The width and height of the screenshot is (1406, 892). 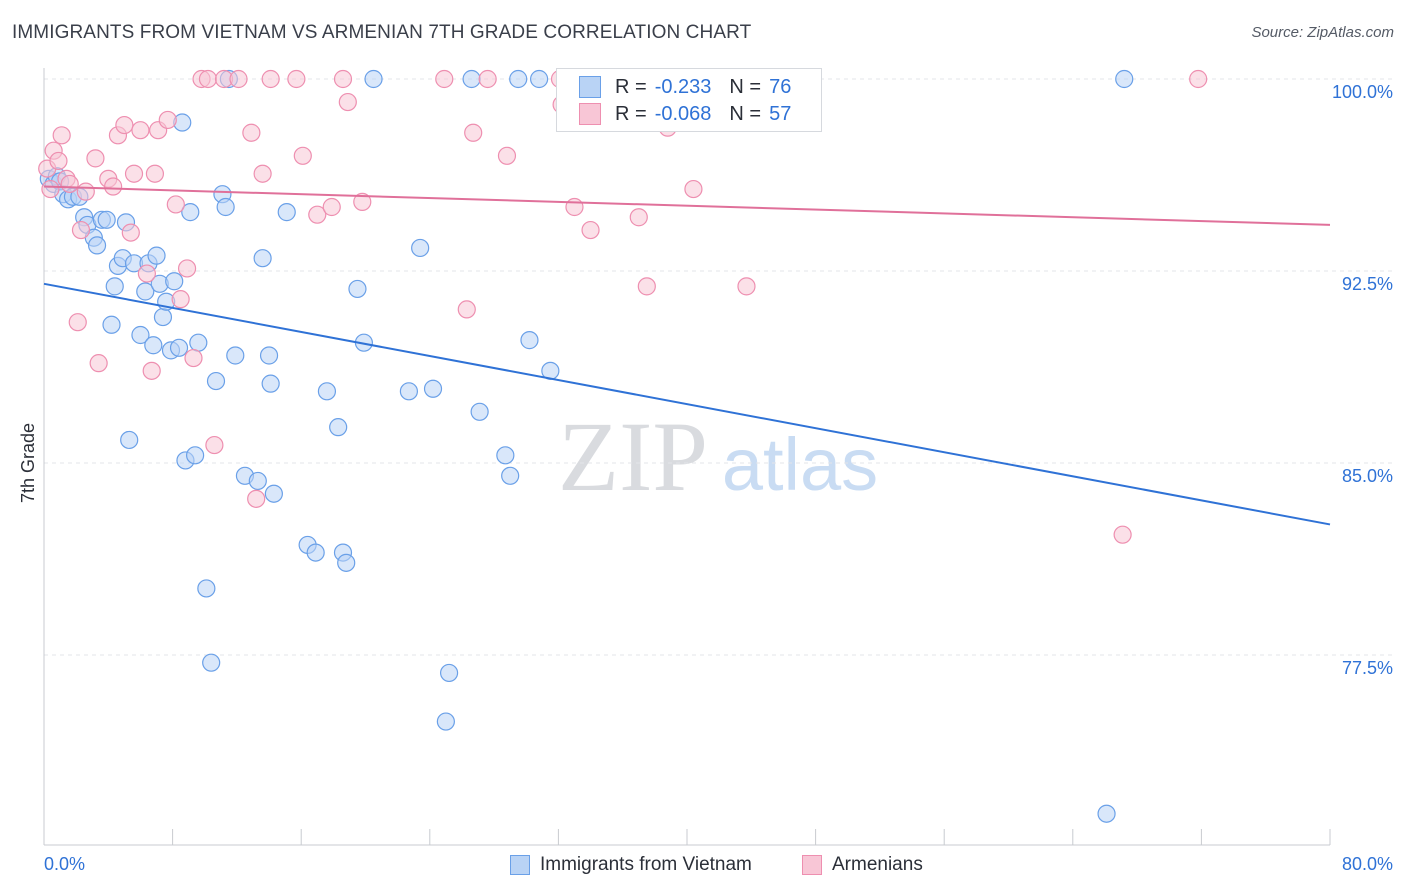 I want to click on bottom-legend-label: Immigrants from Vietnam, so click(x=646, y=864).